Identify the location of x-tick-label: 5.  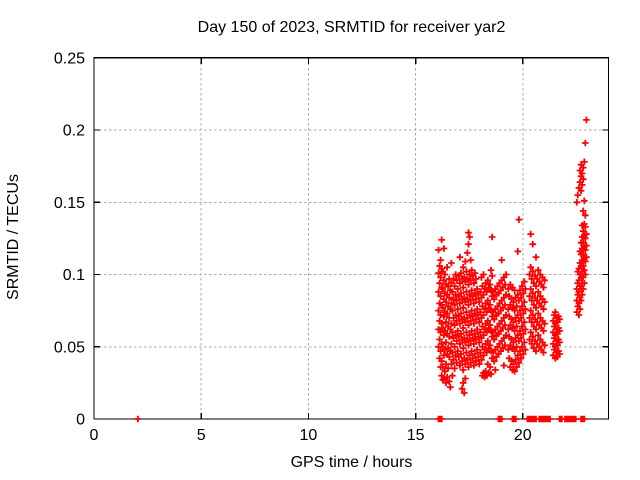
(201, 435).